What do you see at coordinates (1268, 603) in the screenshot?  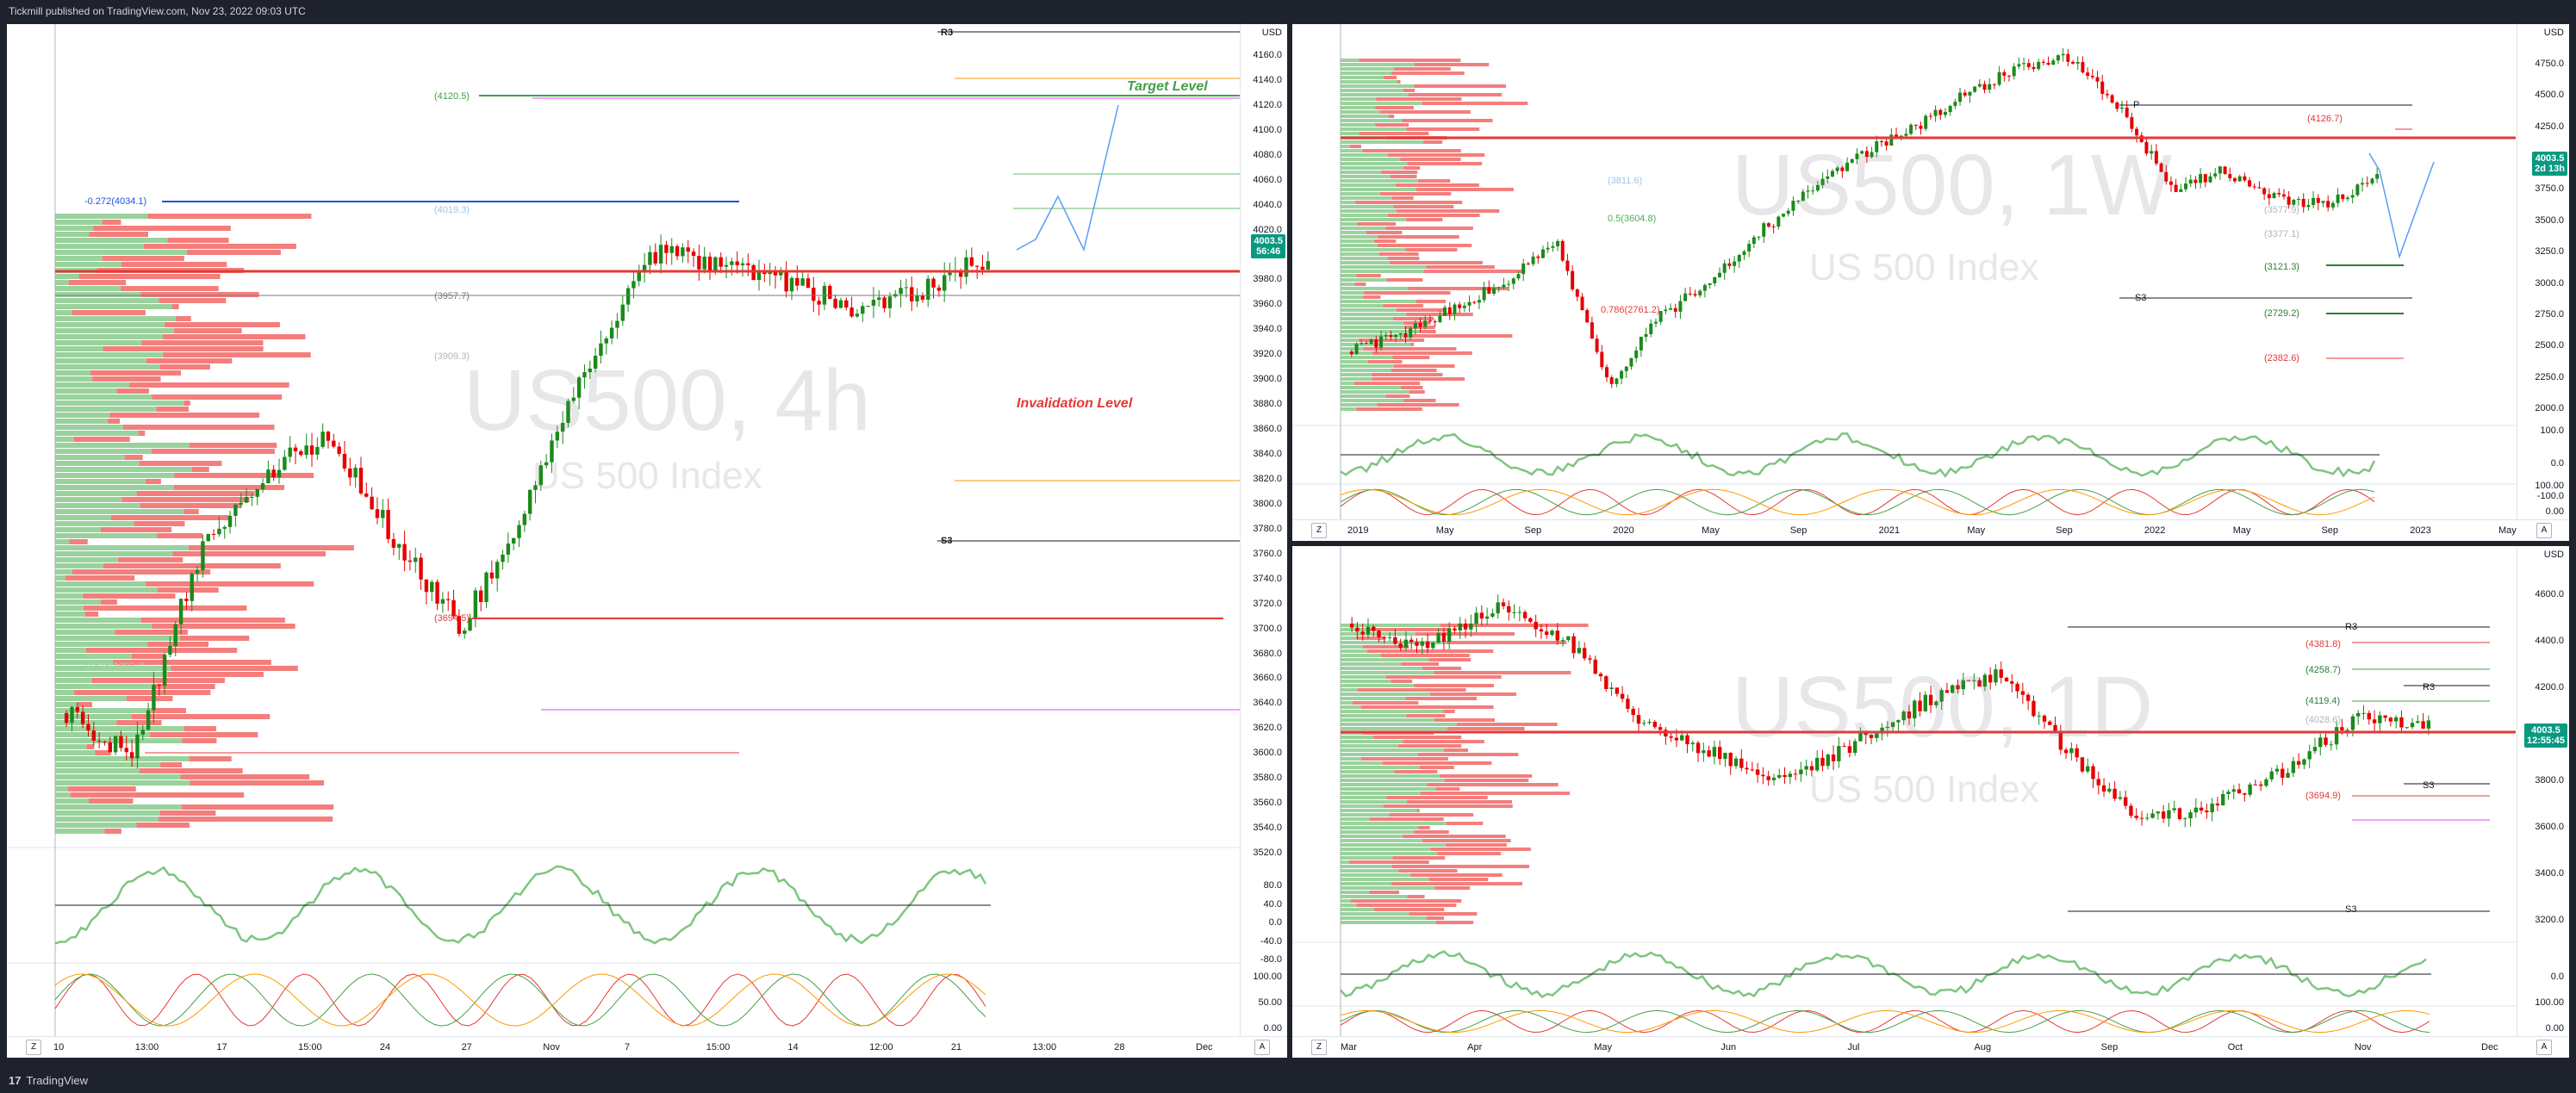 I see `price-4h-tick: 3720.0` at bounding box center [1268, 603].